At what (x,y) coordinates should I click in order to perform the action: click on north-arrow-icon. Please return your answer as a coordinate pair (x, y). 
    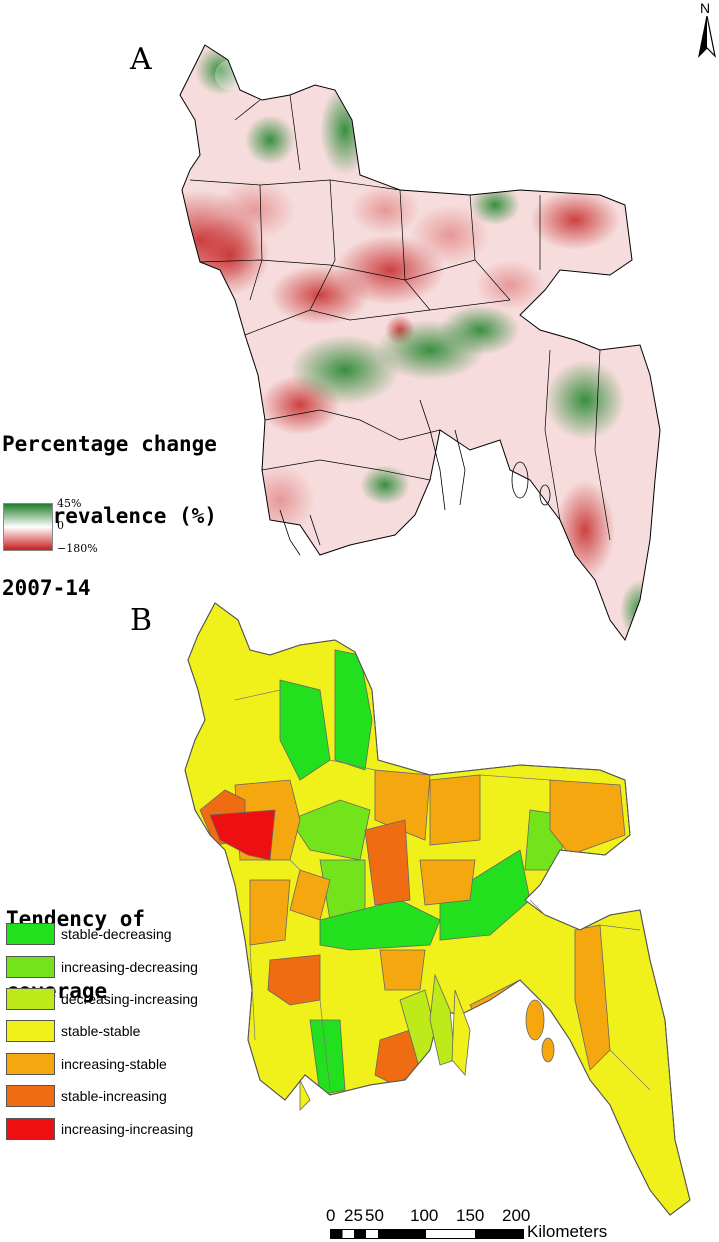
    Looking at the image, I should click on (707, 37).